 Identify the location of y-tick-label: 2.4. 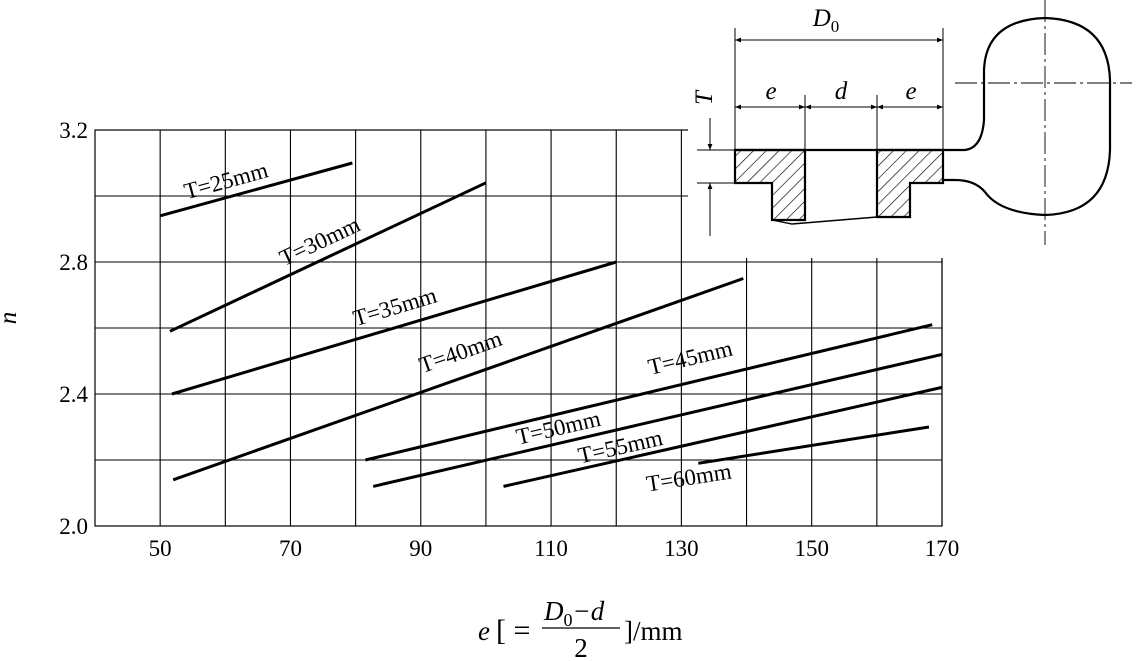
(73, 394).